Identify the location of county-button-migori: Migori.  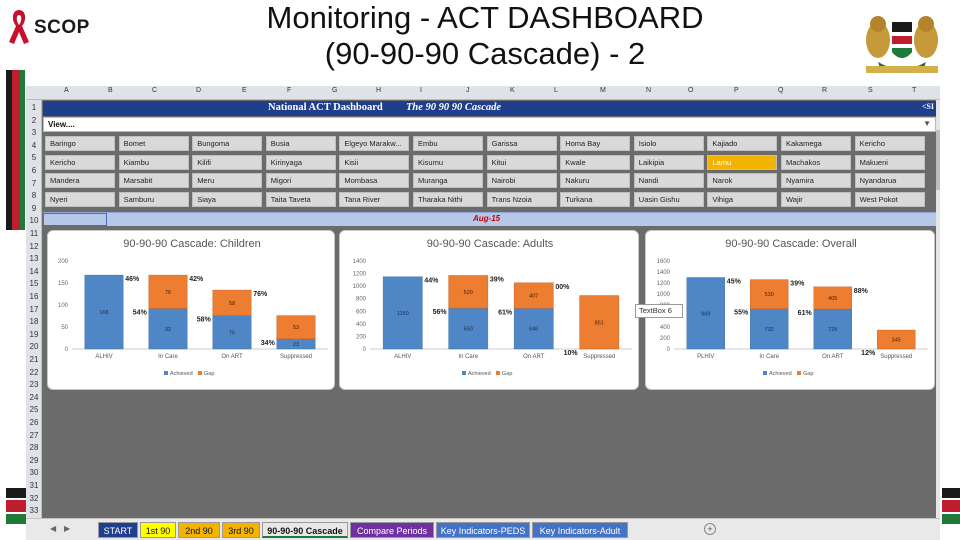
(300, 180).